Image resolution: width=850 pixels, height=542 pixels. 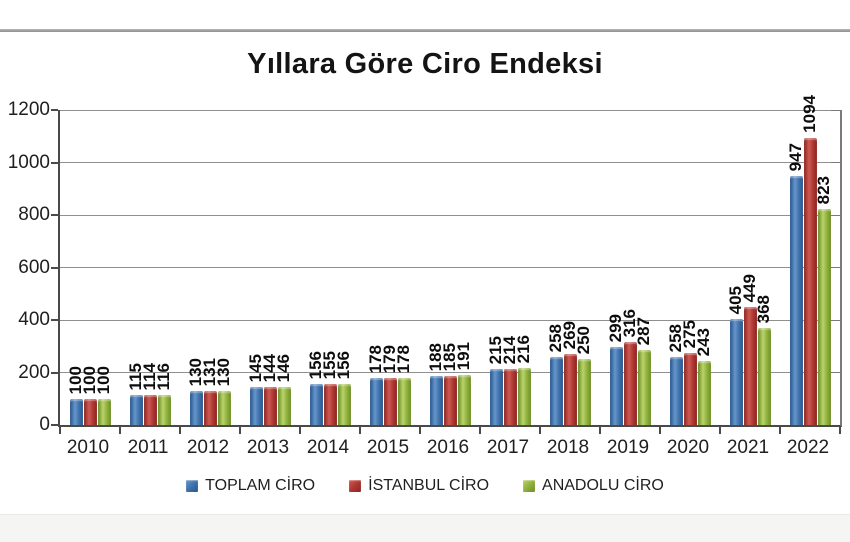 What do you see at coordinates (425, 30) in the screenshot?
I see `top-divider` at bounding box center [425, 30].